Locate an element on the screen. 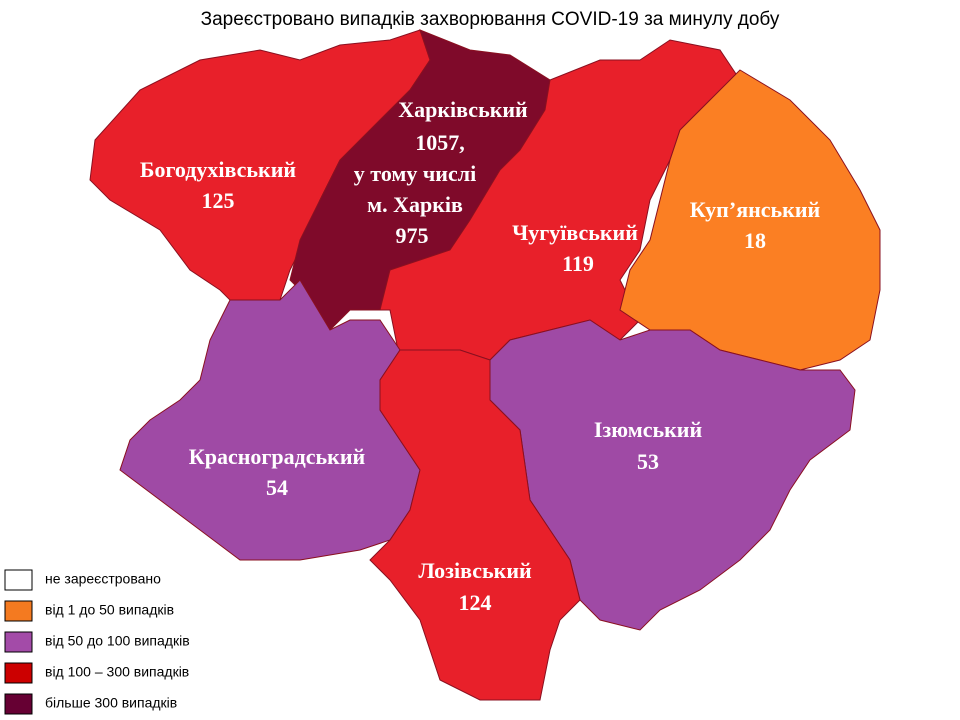 The width and height of the screenshot is (960, 720). region-label: 18 is located at coordinates (755, 240).